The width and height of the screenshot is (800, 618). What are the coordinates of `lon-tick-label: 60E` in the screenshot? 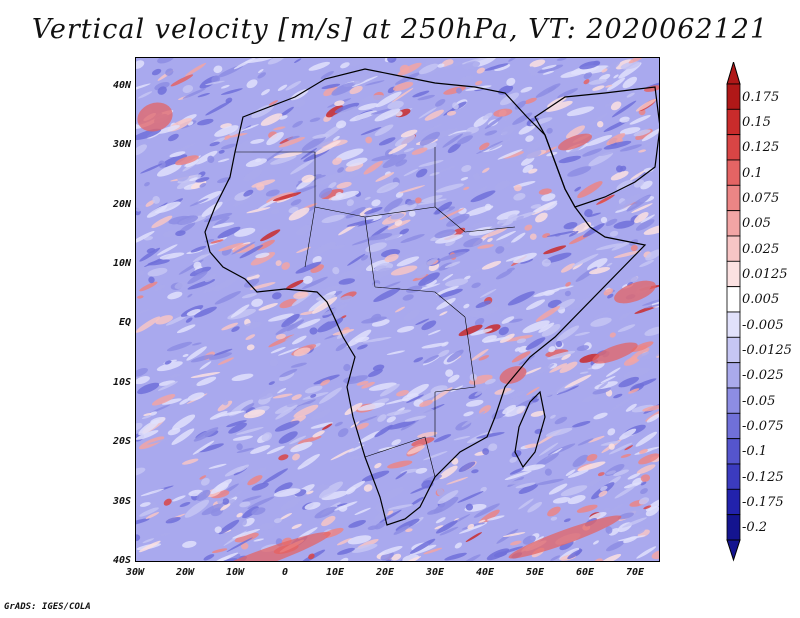 It's located at (585, 572).